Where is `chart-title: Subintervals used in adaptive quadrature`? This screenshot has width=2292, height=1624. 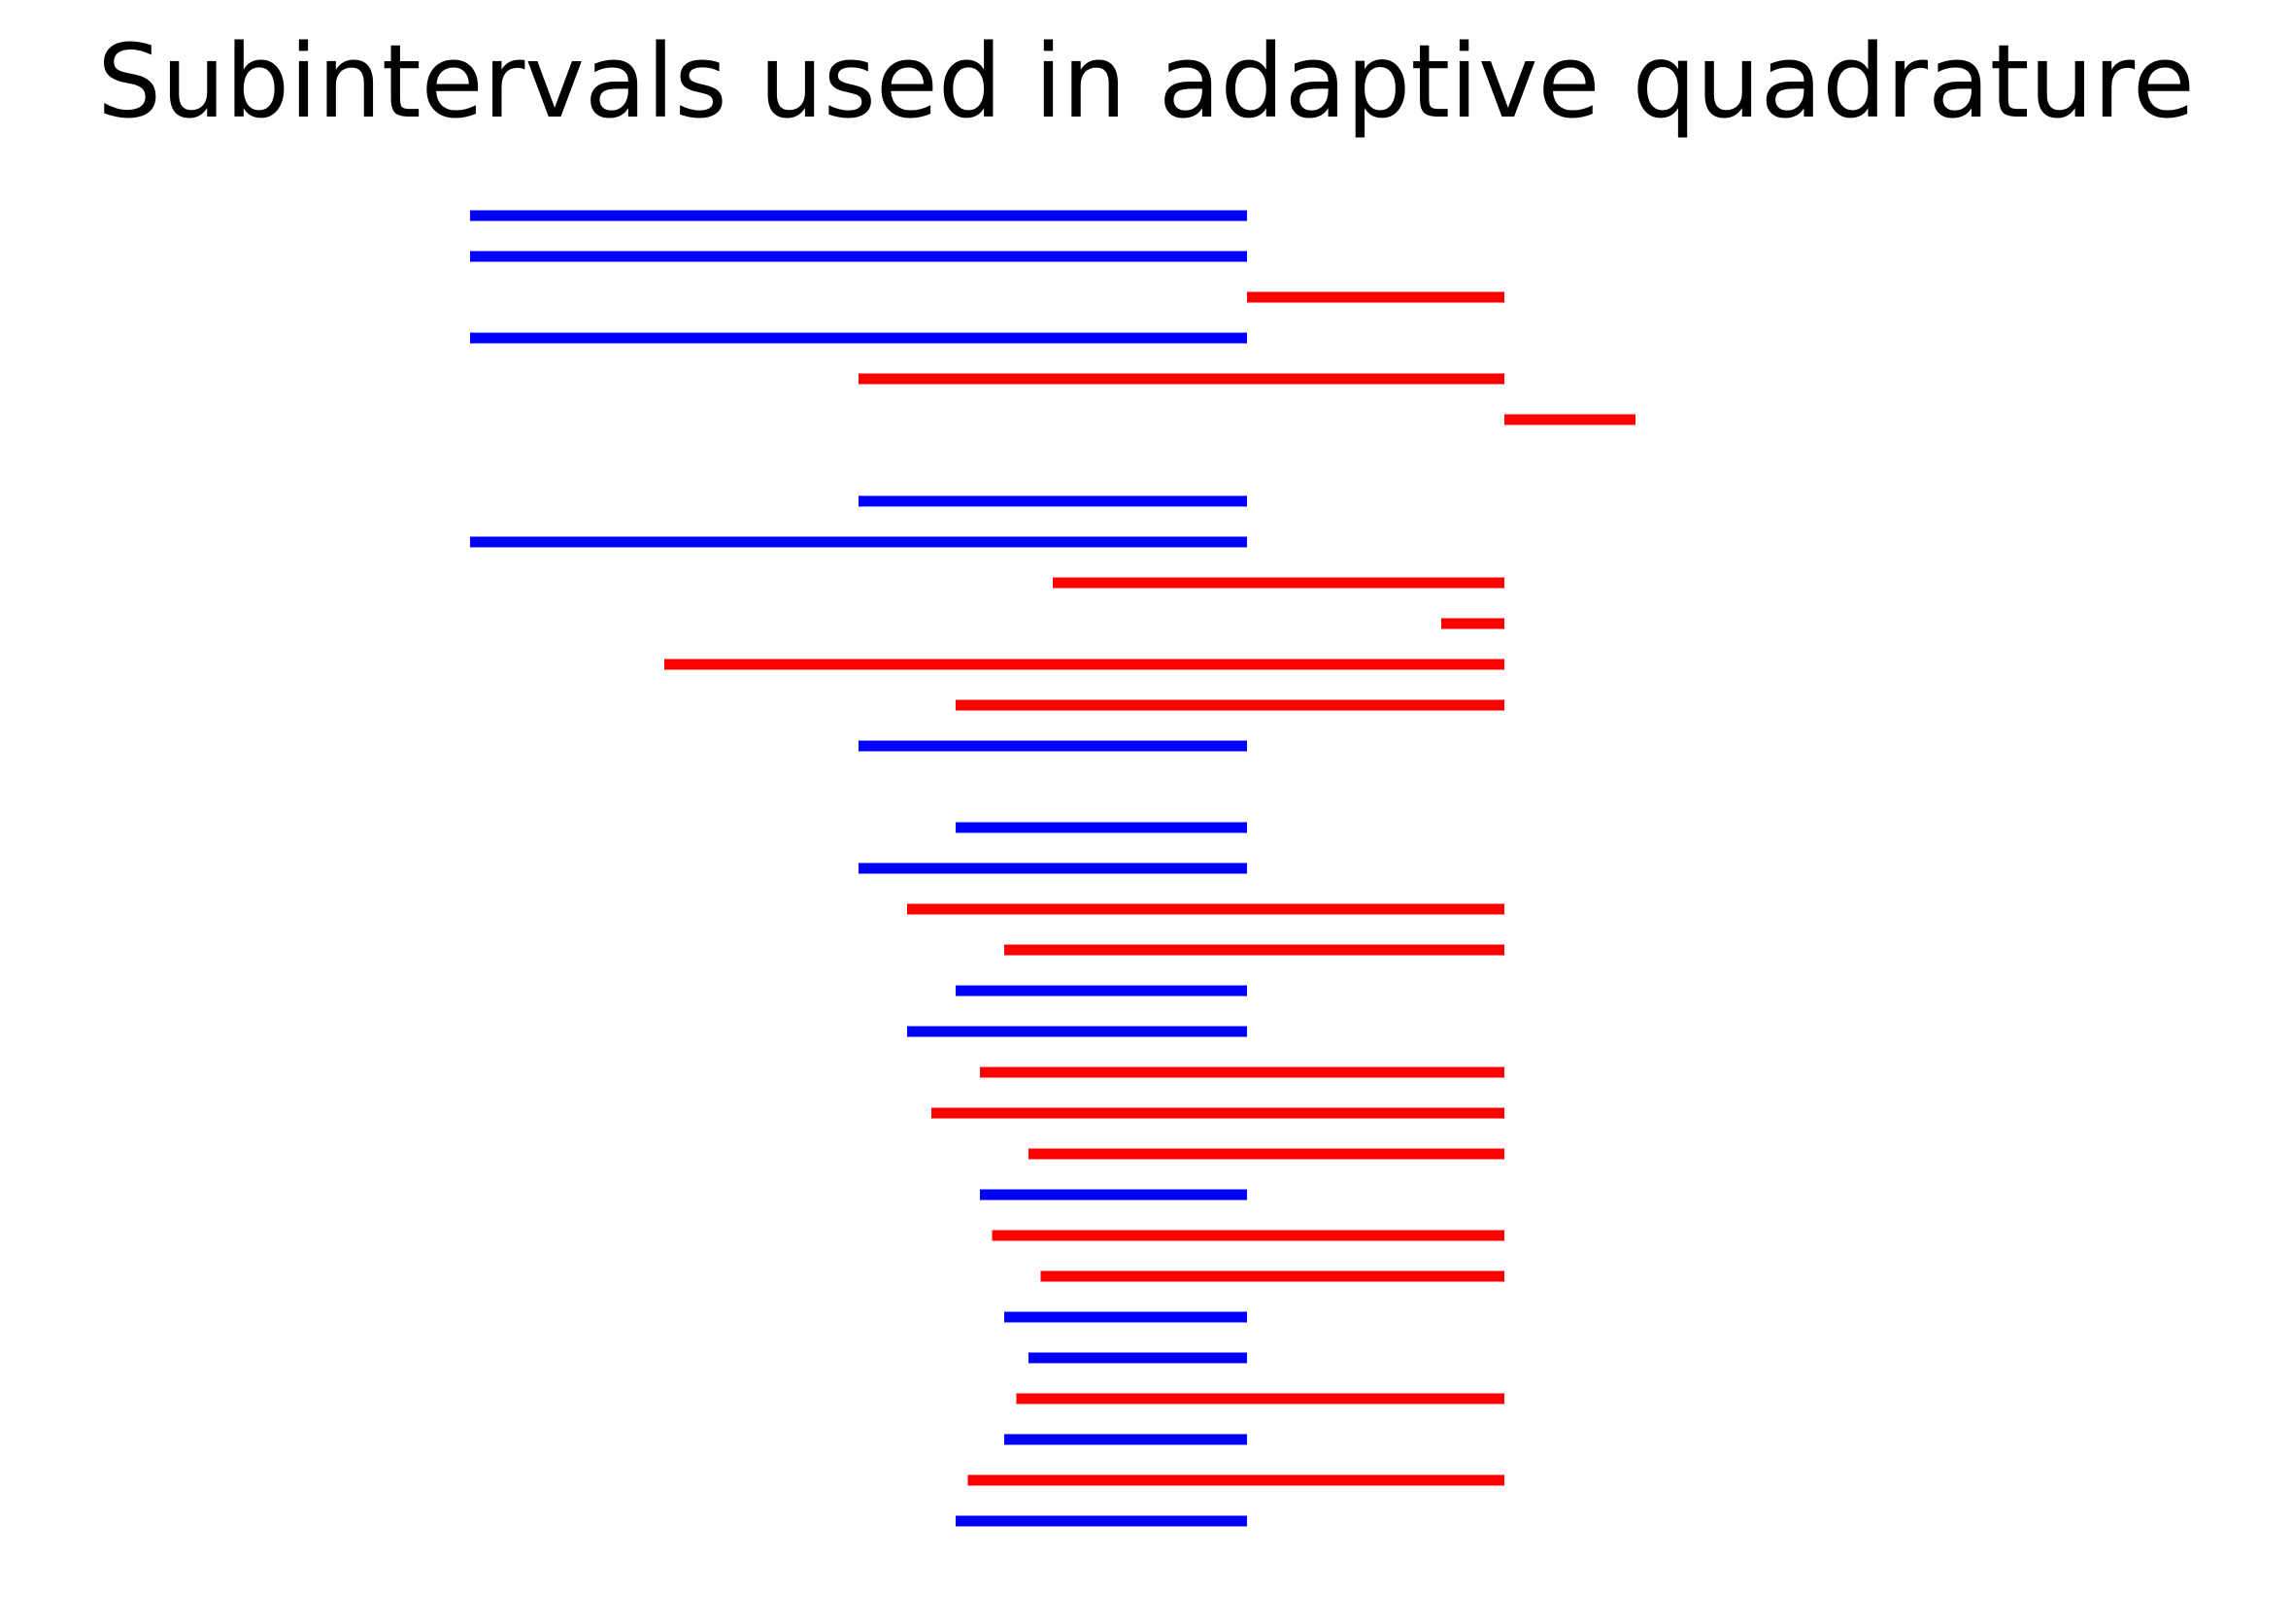 chart-title: Subintervals used in adaptive quadrature is located at coordinates (1146, 81).